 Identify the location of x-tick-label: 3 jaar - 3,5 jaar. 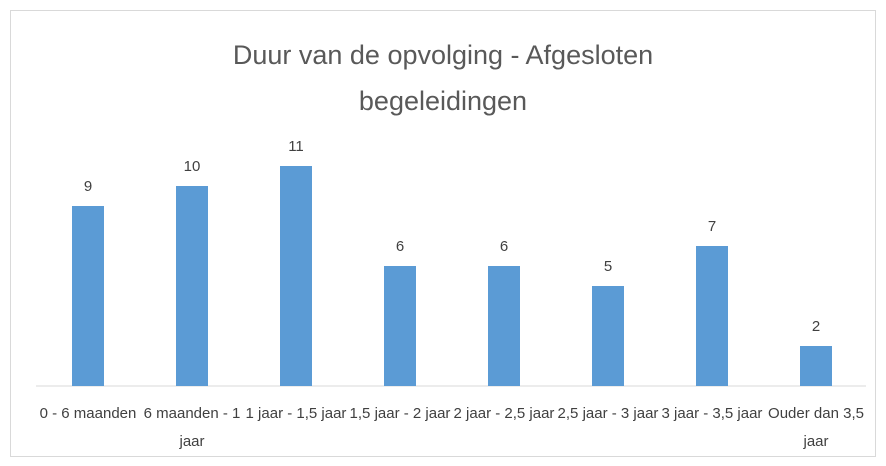
(712, 413).